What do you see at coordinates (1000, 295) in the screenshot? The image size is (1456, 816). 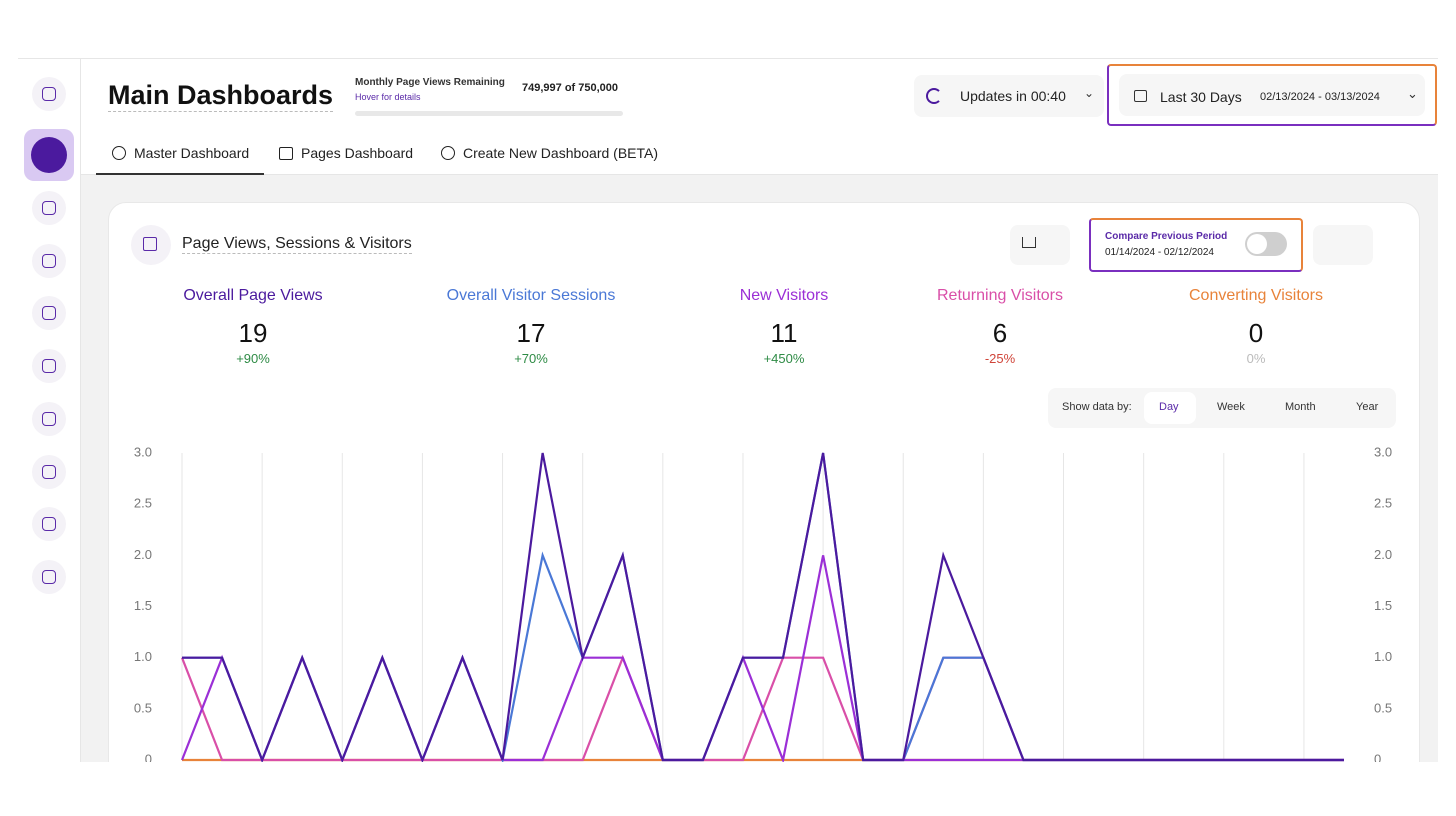 I see `metric-label: Returning Visitors` at bounding box center [1000, 295].